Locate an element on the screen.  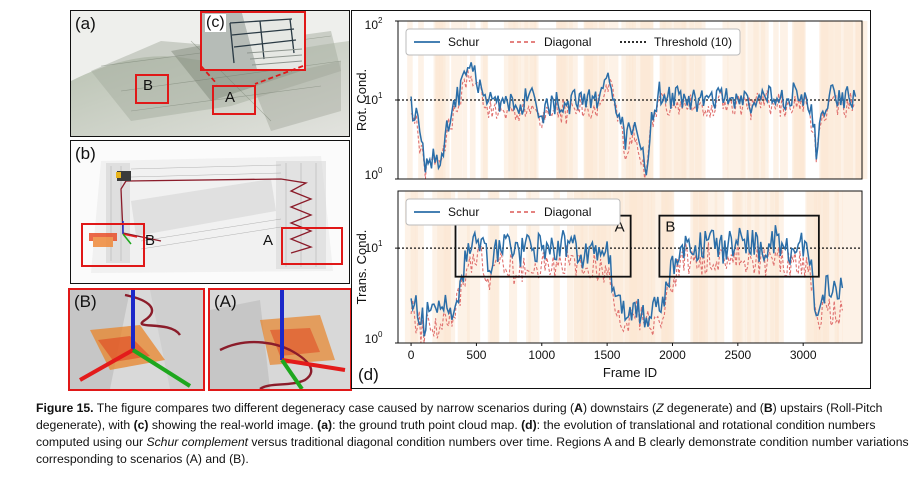
x-tick-label: 0 is located at coordinates (411, 355).